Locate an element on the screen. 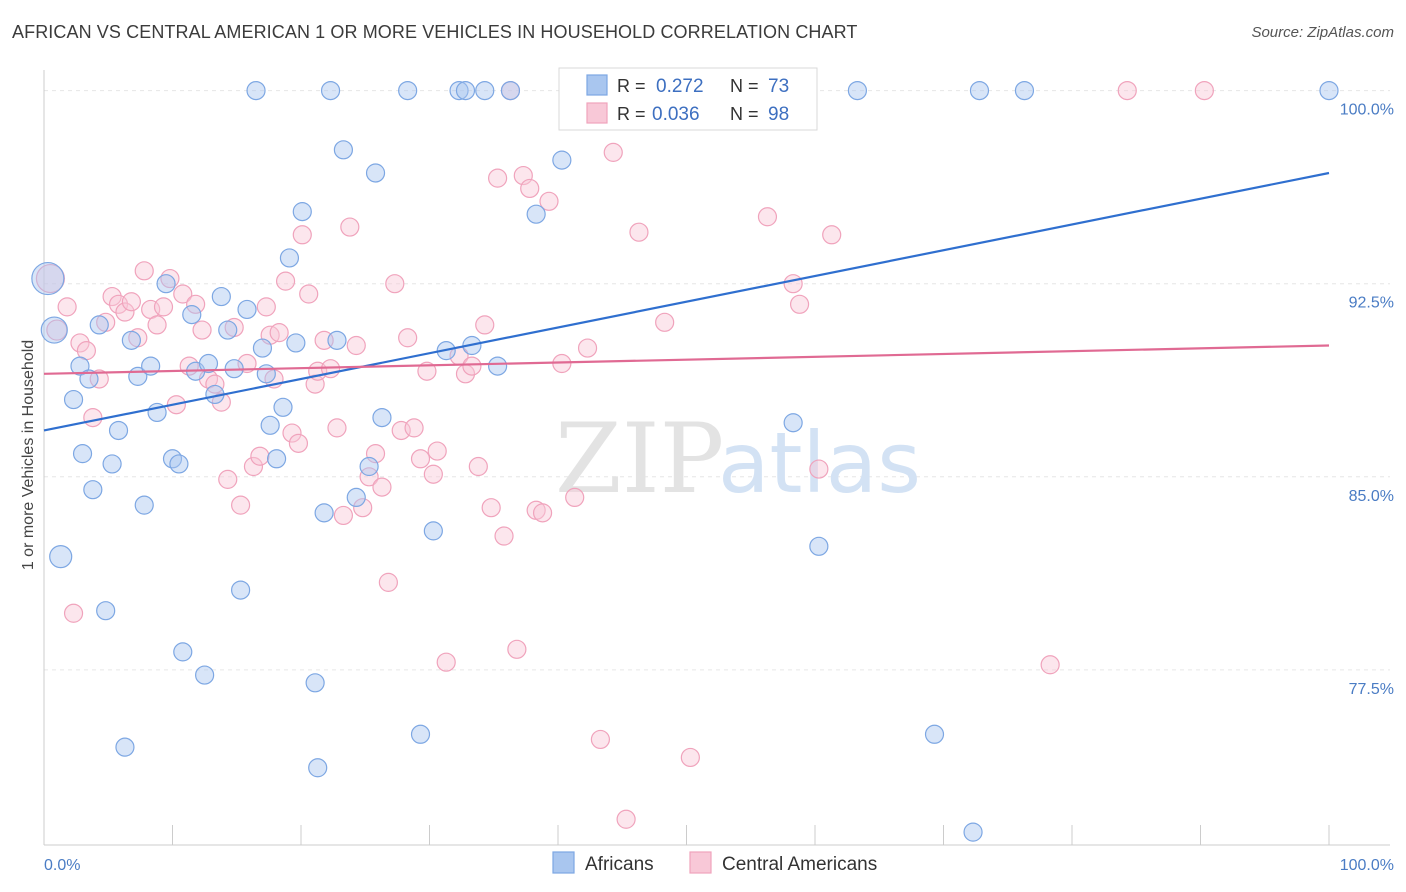  x-tick-label-left: 0.0% is located at coordinates (62, 865).